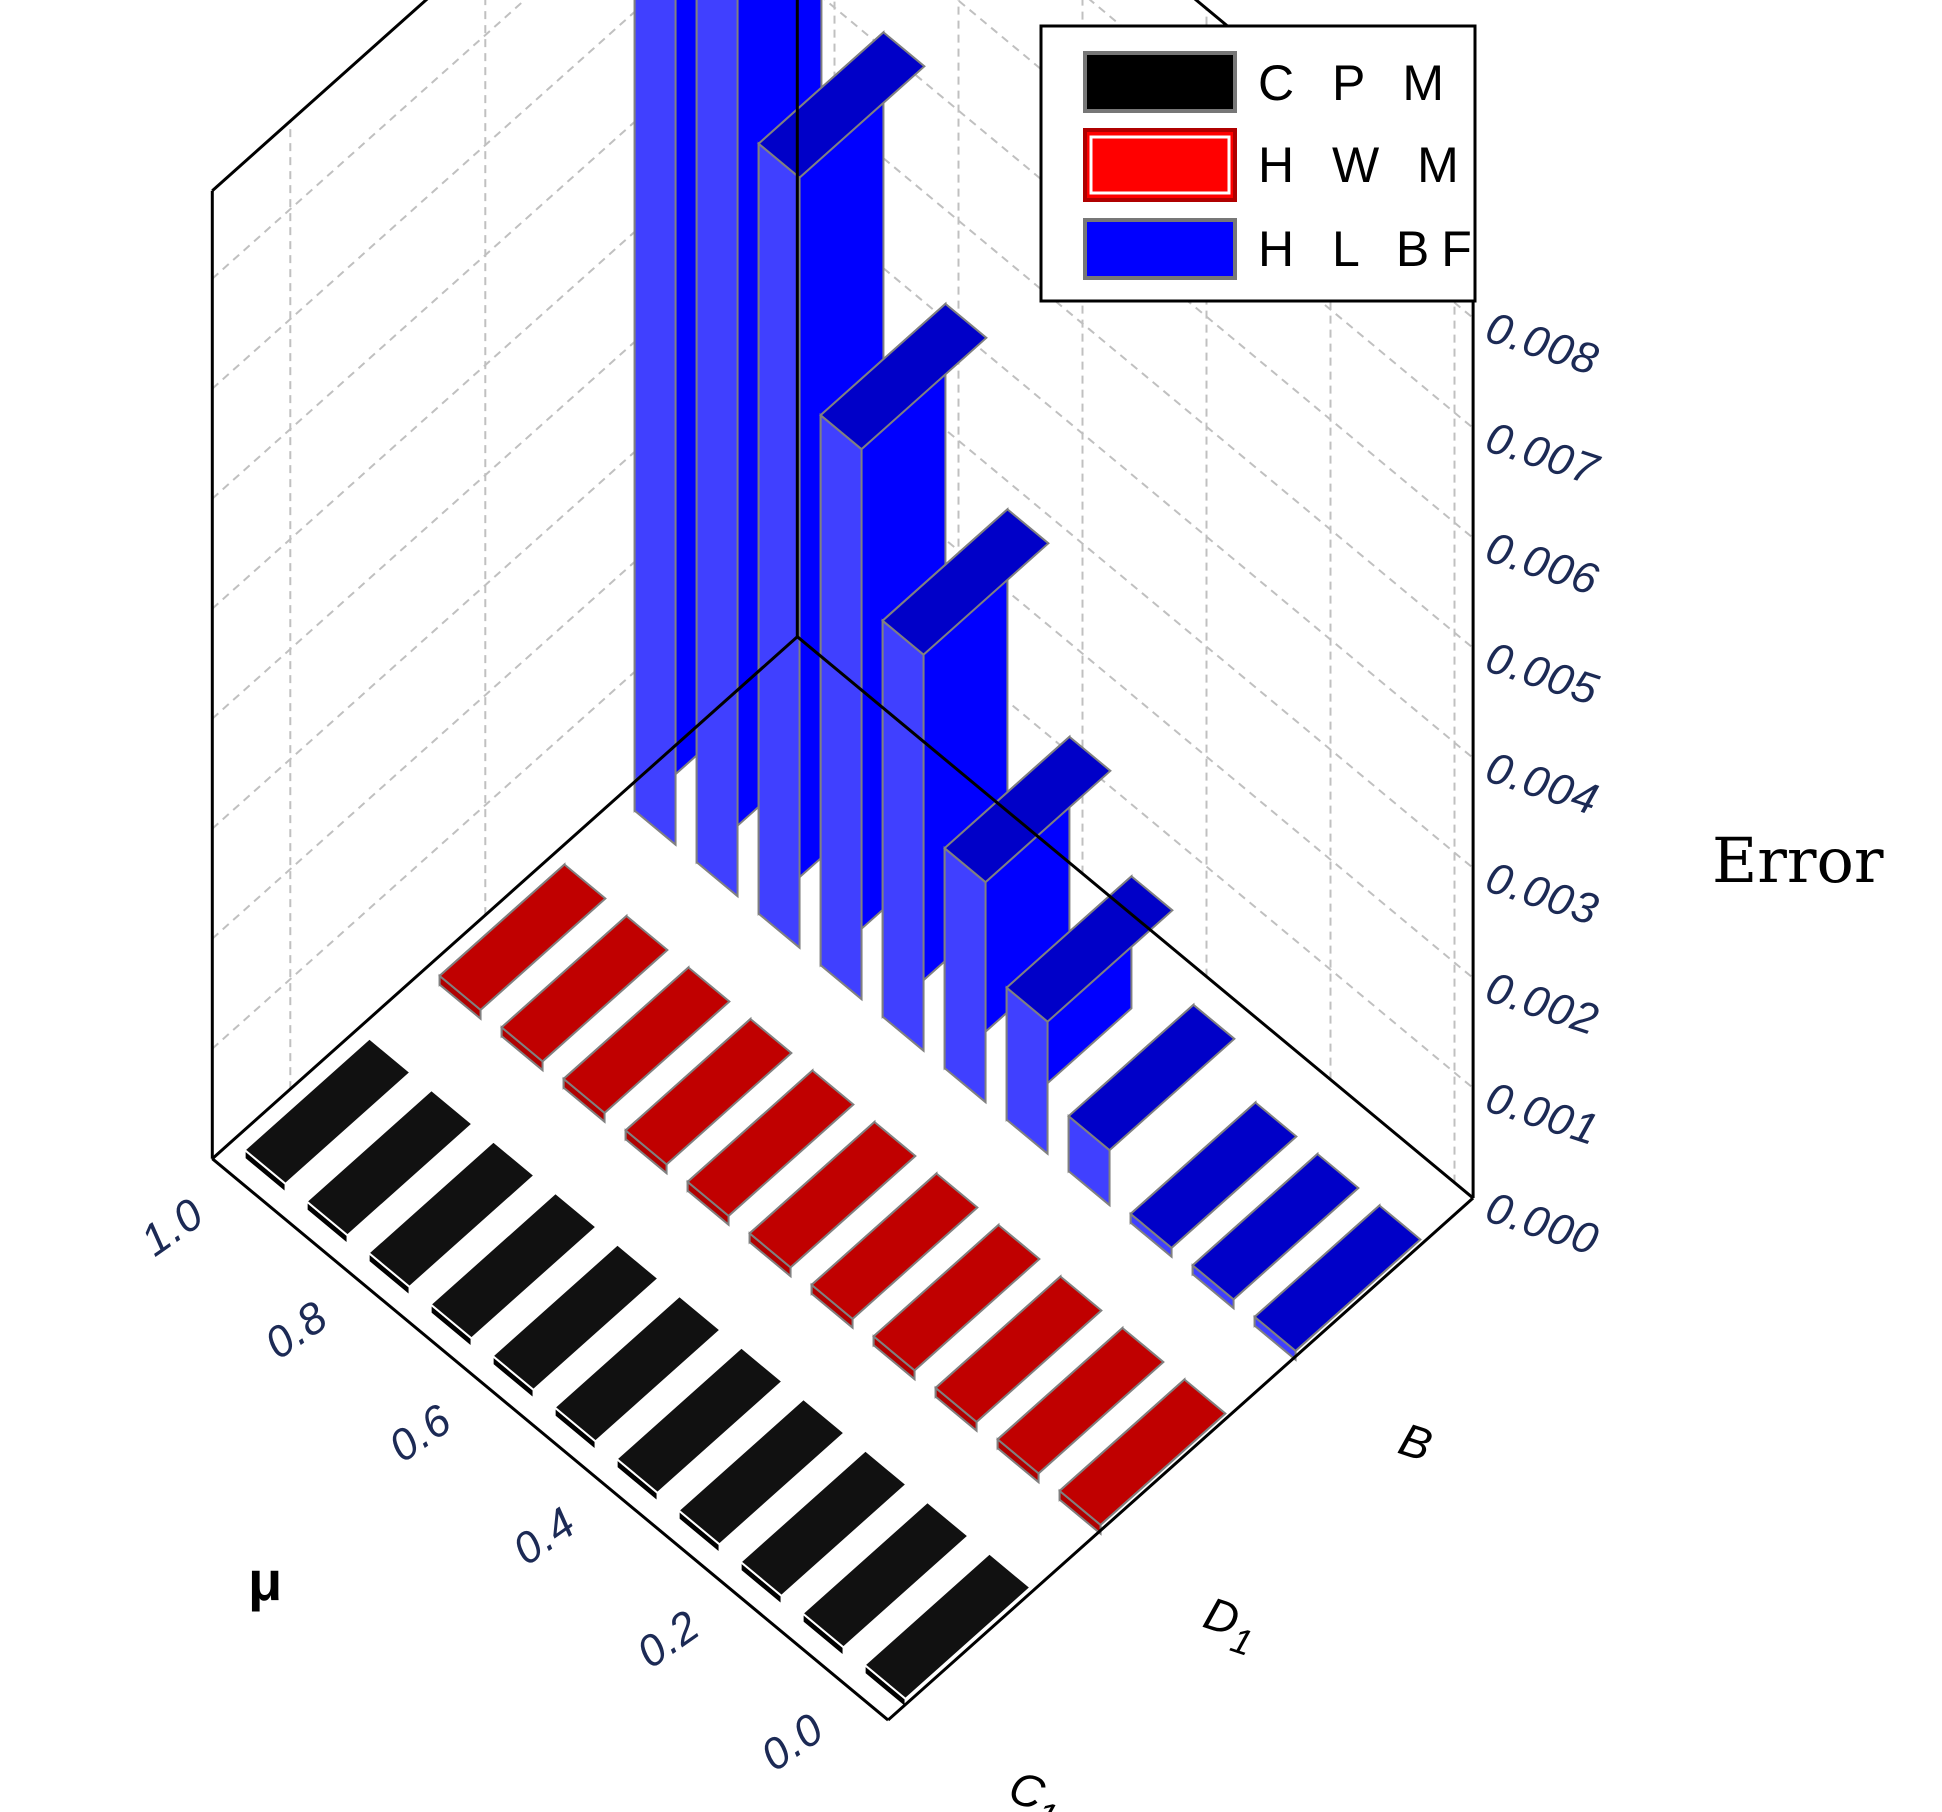 This screenshot has height=1812, width=1942. What do you see at coordinates (296, 1330) in the screenshot?
I see `x-tick-label: 0.8` at bounding box center [296, 1330].